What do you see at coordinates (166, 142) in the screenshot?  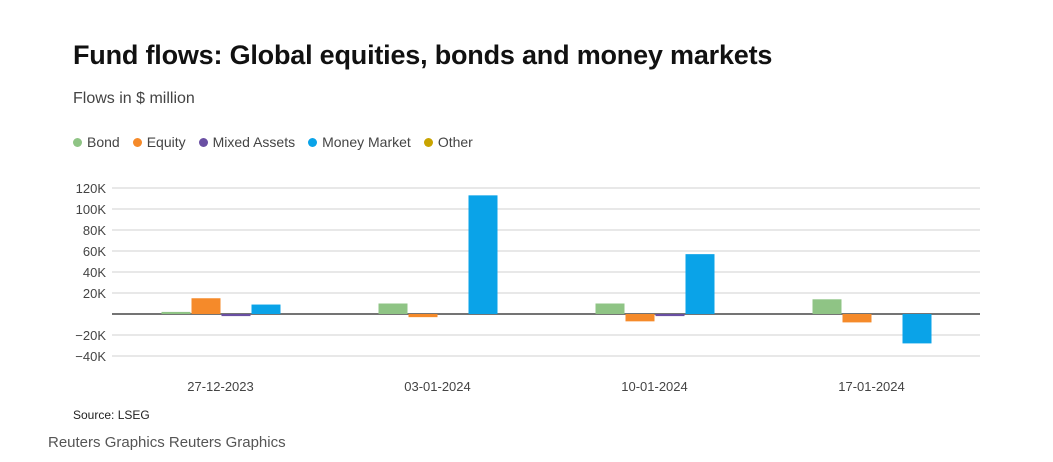 I see `legend-label-equity: Equity` at bounding box center [166, 142].